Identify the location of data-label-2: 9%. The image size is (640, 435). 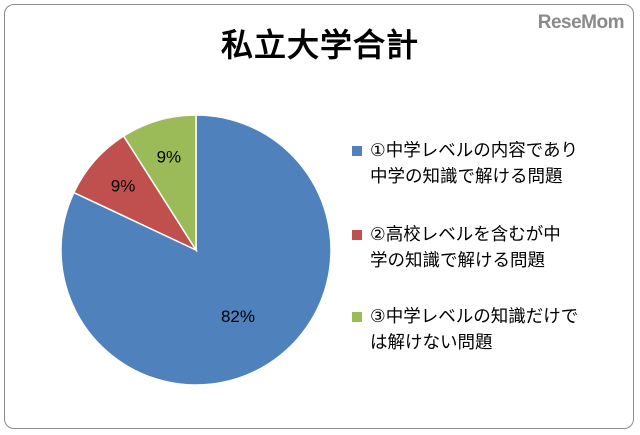
(123, 186).